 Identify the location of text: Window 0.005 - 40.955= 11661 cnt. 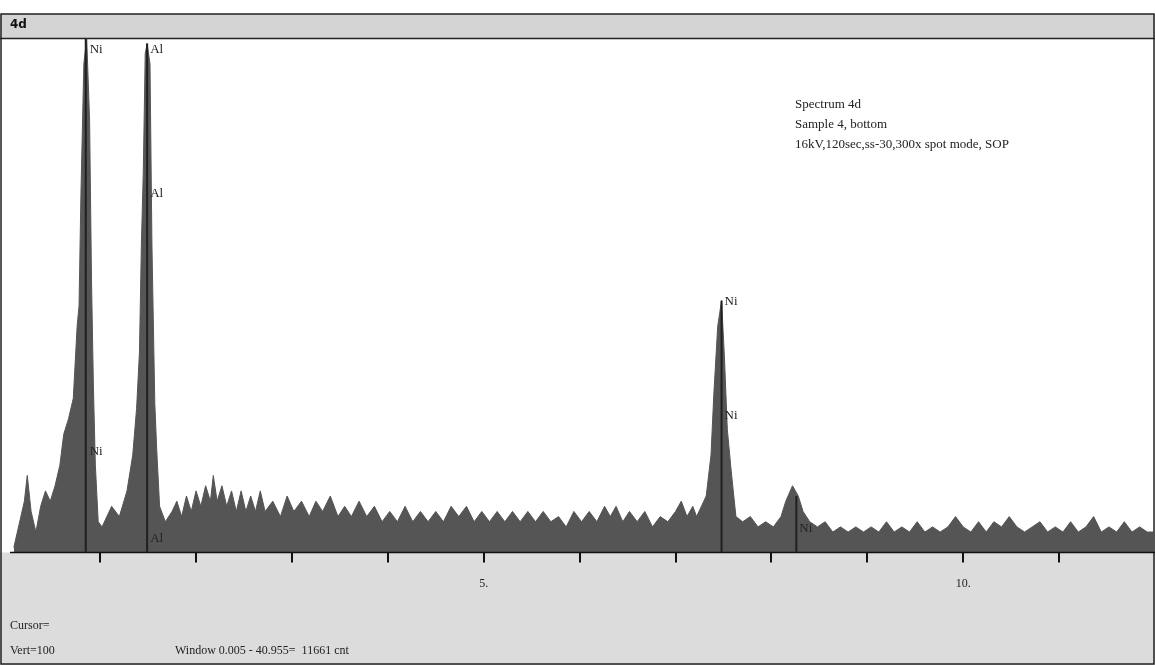
(262, 650).